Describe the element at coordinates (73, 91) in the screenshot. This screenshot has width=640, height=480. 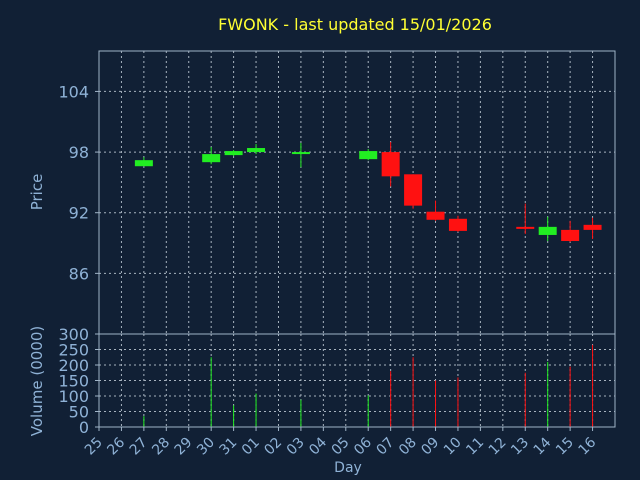
I see `price-y-tick-label: 104` at that location.